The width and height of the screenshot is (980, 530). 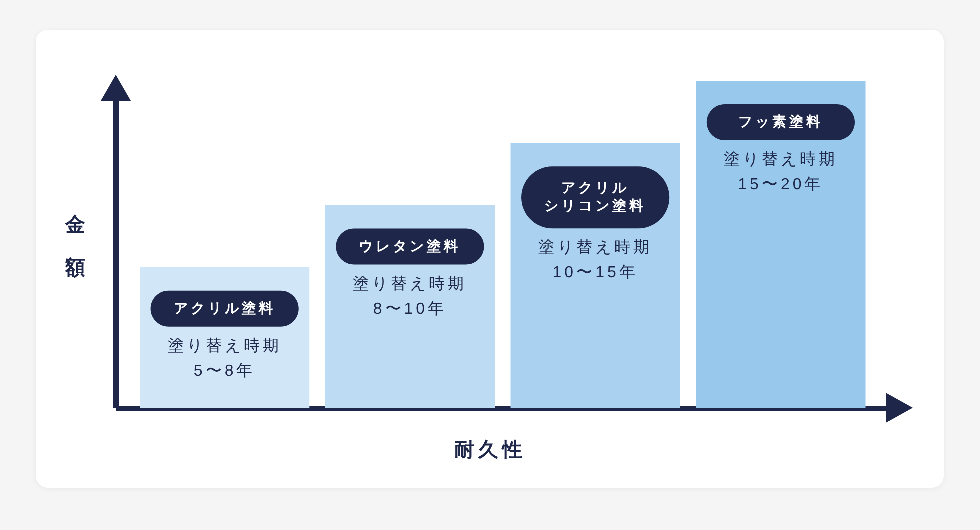 I want to click on y-axis-title: 金額, so click(x=77, y=247).